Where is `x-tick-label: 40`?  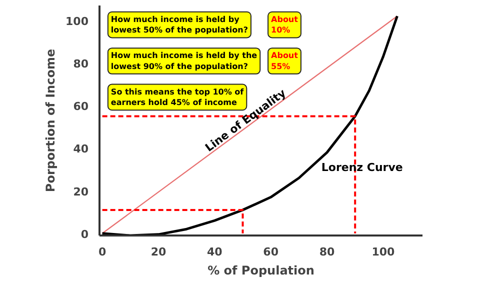 x-tick-label: 40 is located at coordinates (215, 252).